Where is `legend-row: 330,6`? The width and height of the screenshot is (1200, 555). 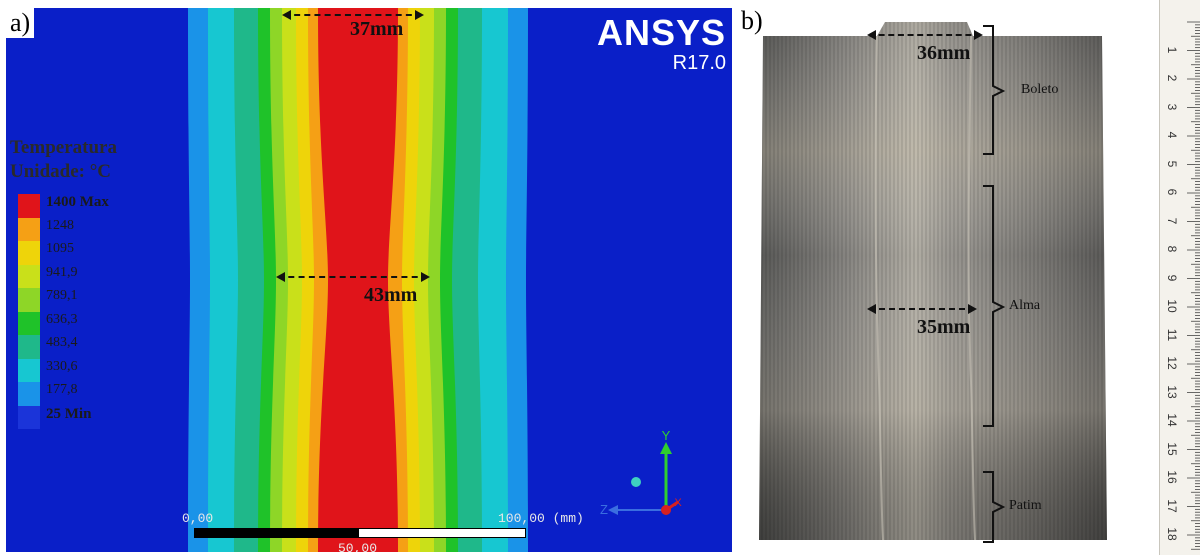
legend-row: 330,6 is located at coordinates (90, 370).